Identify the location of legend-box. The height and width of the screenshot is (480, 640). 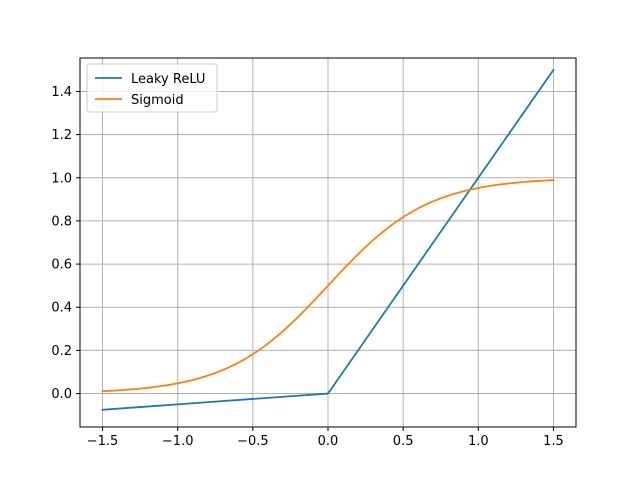
(152, 88).